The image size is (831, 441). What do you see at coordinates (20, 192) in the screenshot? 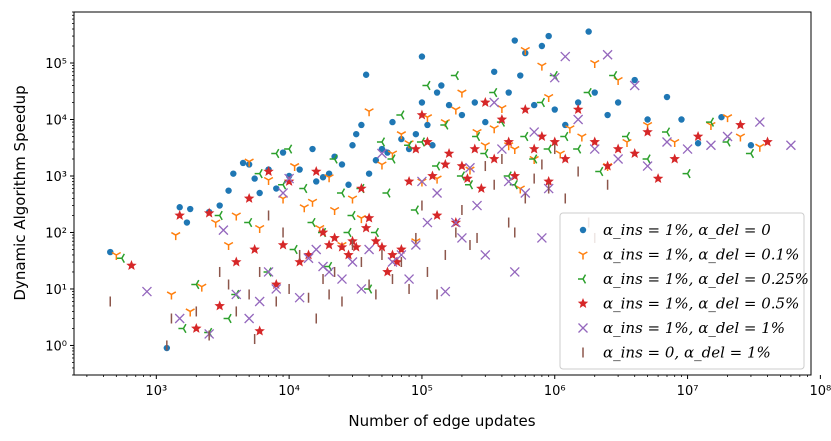
I see `y-axis-label: Dynamic Algorithm Speedup` at bounding box center [20, 192].